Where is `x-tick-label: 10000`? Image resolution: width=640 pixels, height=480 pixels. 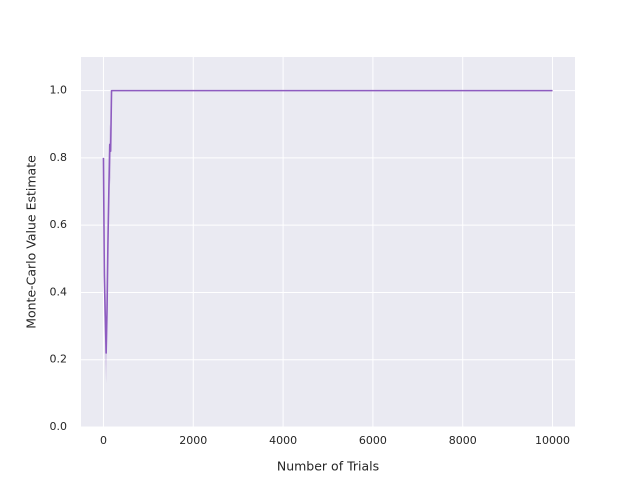 x-tick-label: 10000 is located at coordinates (552, 440).